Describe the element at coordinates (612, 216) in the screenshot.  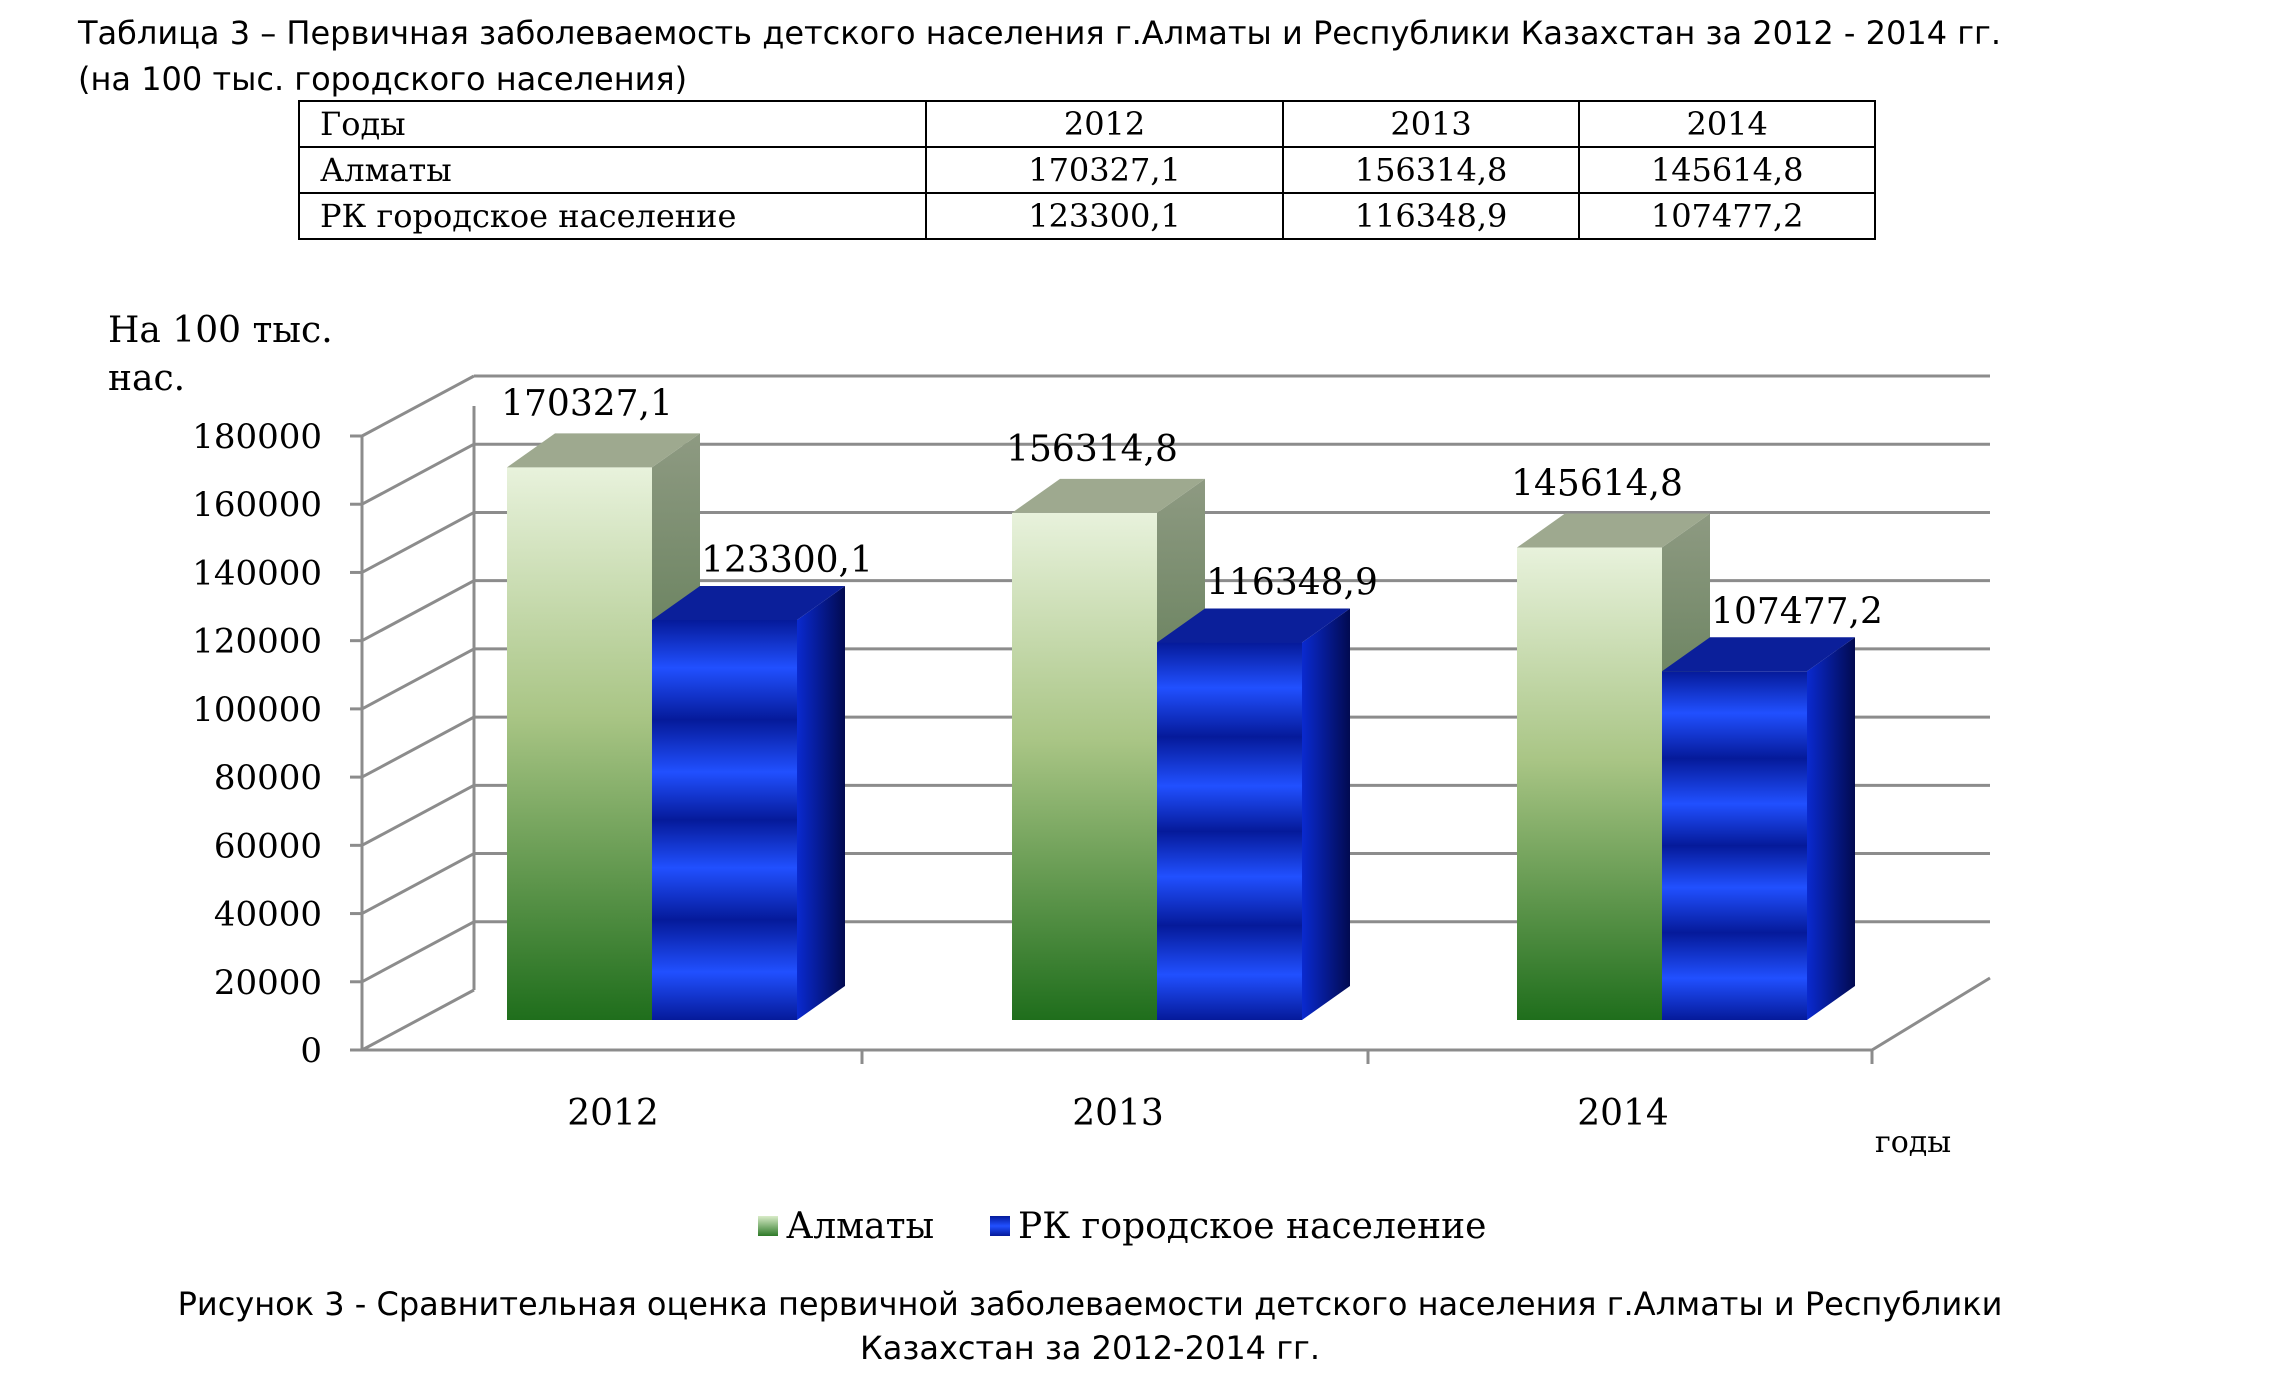
I see `table-cell: РК городское население` at that location.